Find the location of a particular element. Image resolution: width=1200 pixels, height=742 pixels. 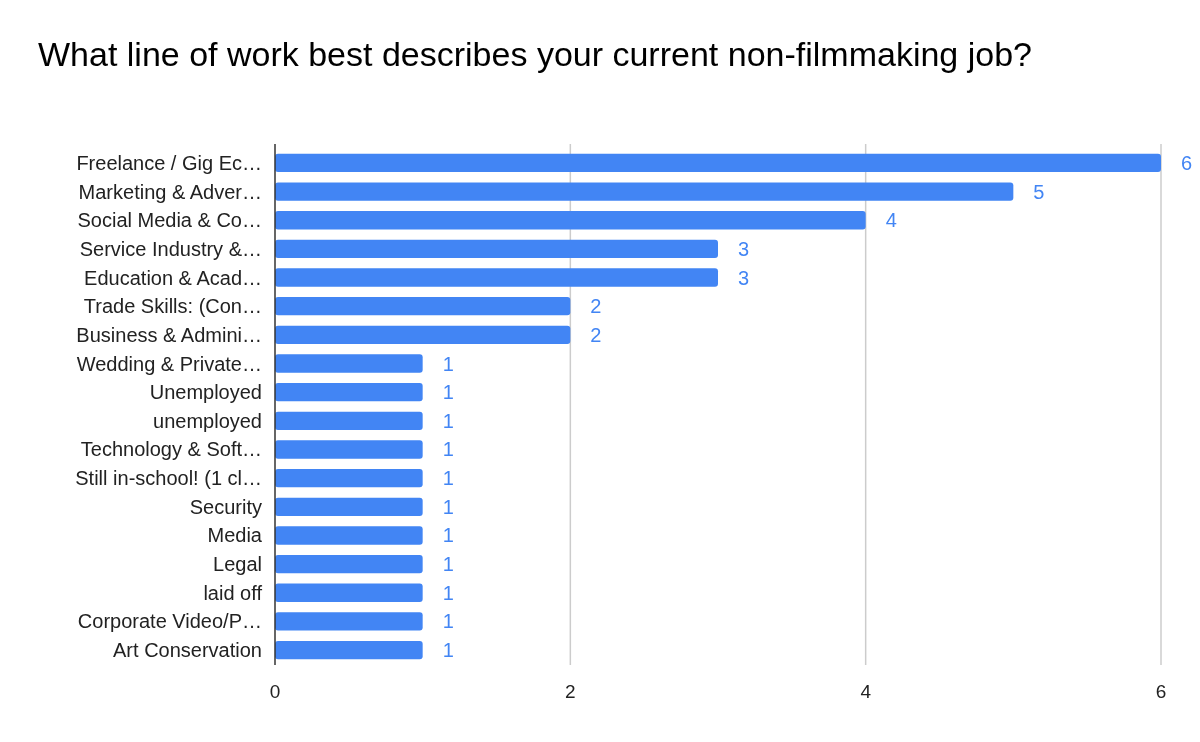

y-tick-label: Unemployed is located at coordinates (205, 392).